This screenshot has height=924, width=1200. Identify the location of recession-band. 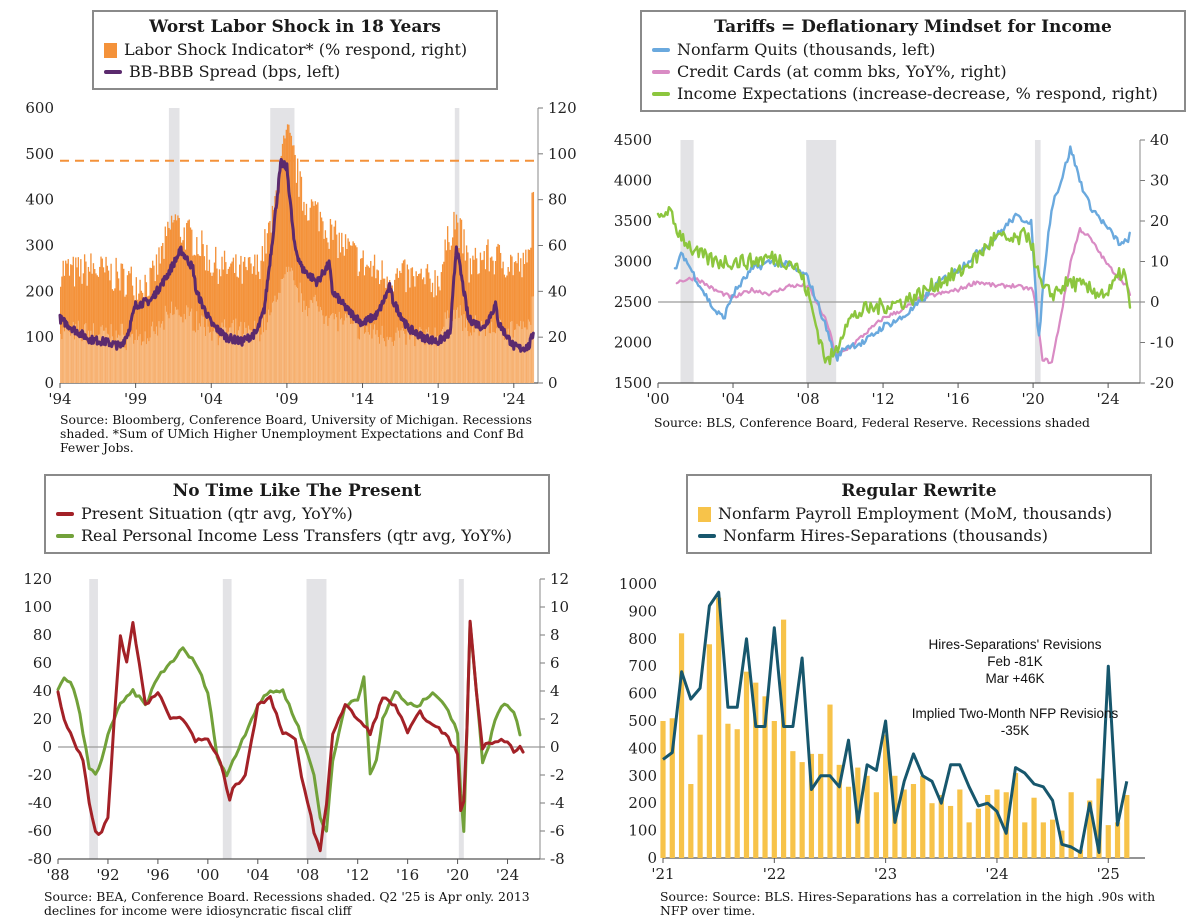
(93, 719).